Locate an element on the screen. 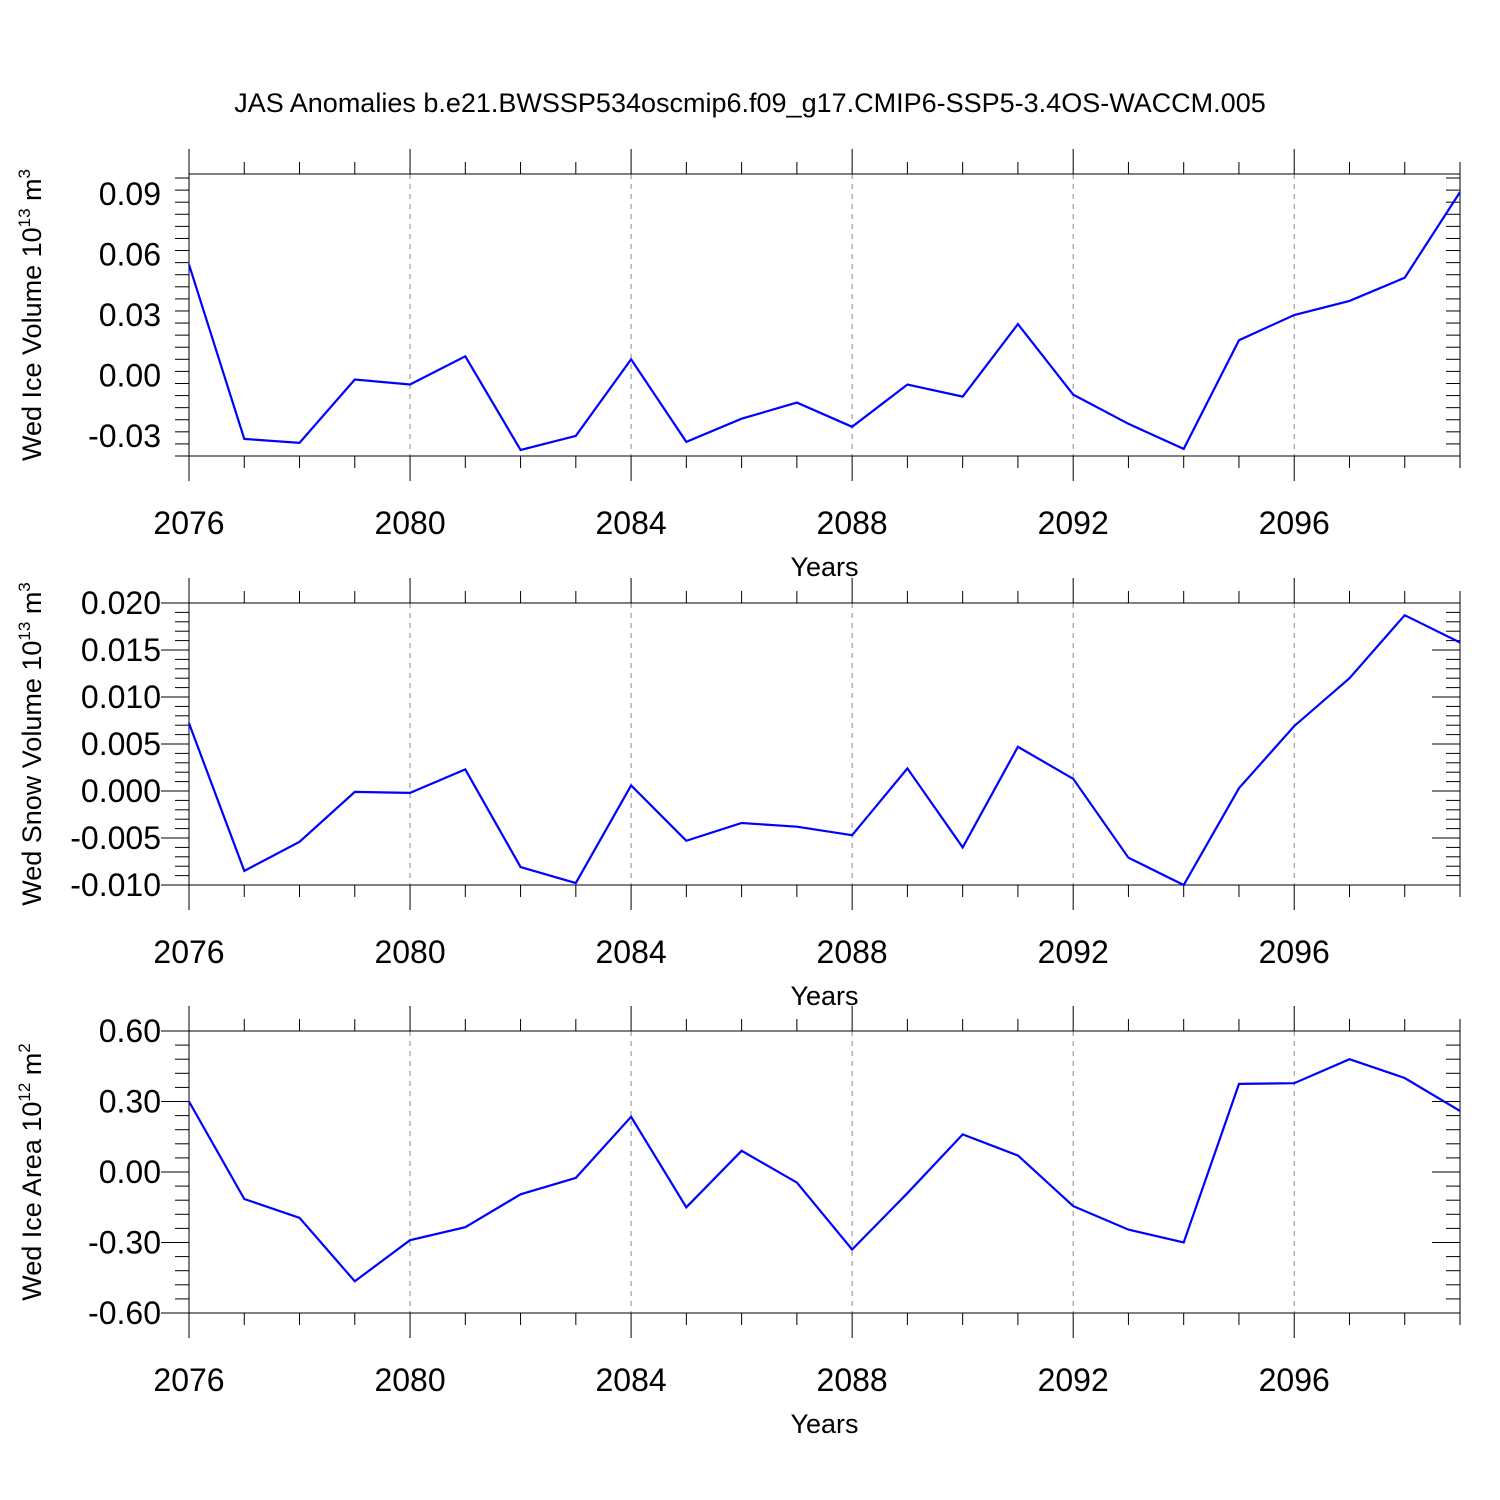  y-tick-label: 0.06 is located at coordinates (130, 255).